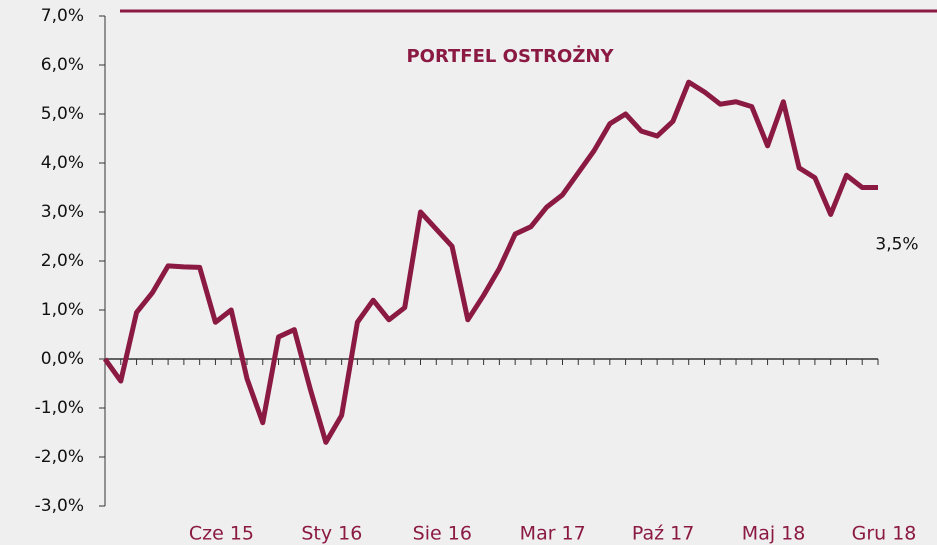 This screenshot has height=545, width=937. What do you see at coordinates (62, 359) in the screenshot?
I see `y-tick-label: 0,0%` at bounding box center [62, 359].